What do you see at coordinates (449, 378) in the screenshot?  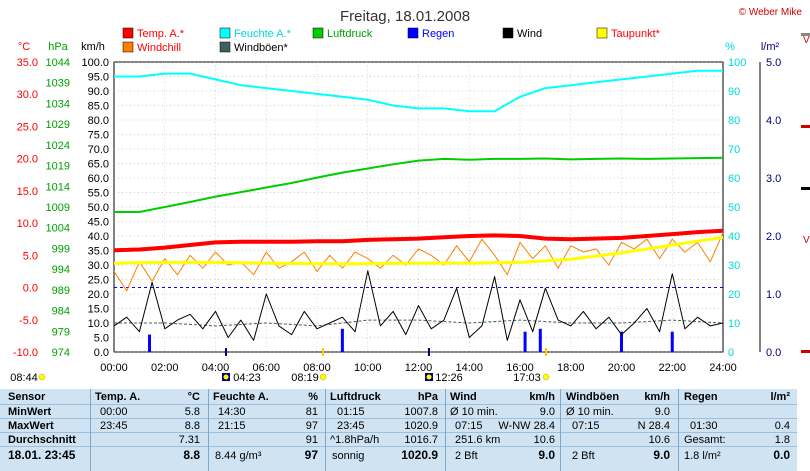 I see `astro-time: 12:26` at bounding box center [449, 378].